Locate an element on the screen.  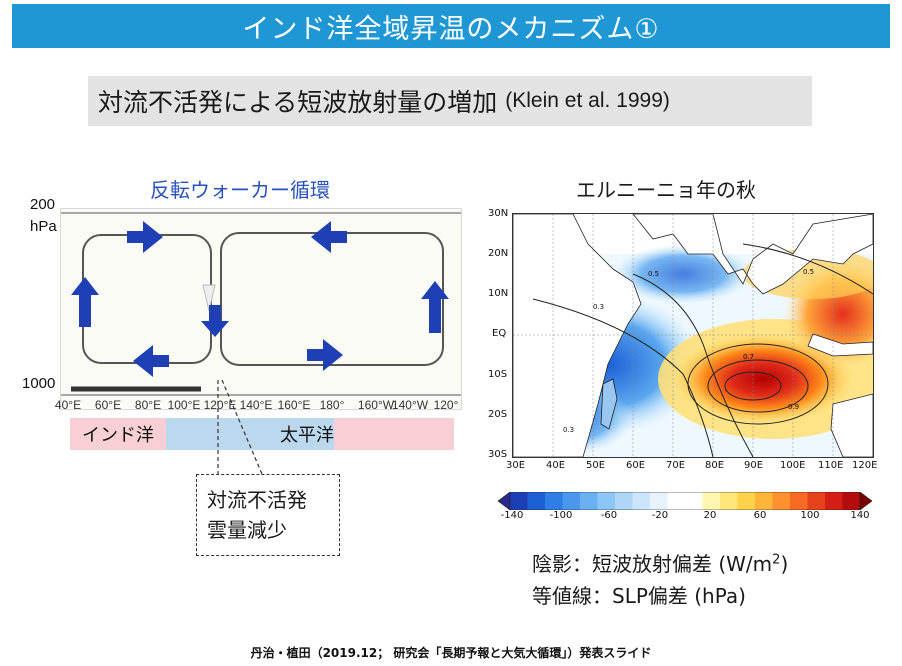
map-lon-tick-label: 90E is located at coordinates (754, 465).